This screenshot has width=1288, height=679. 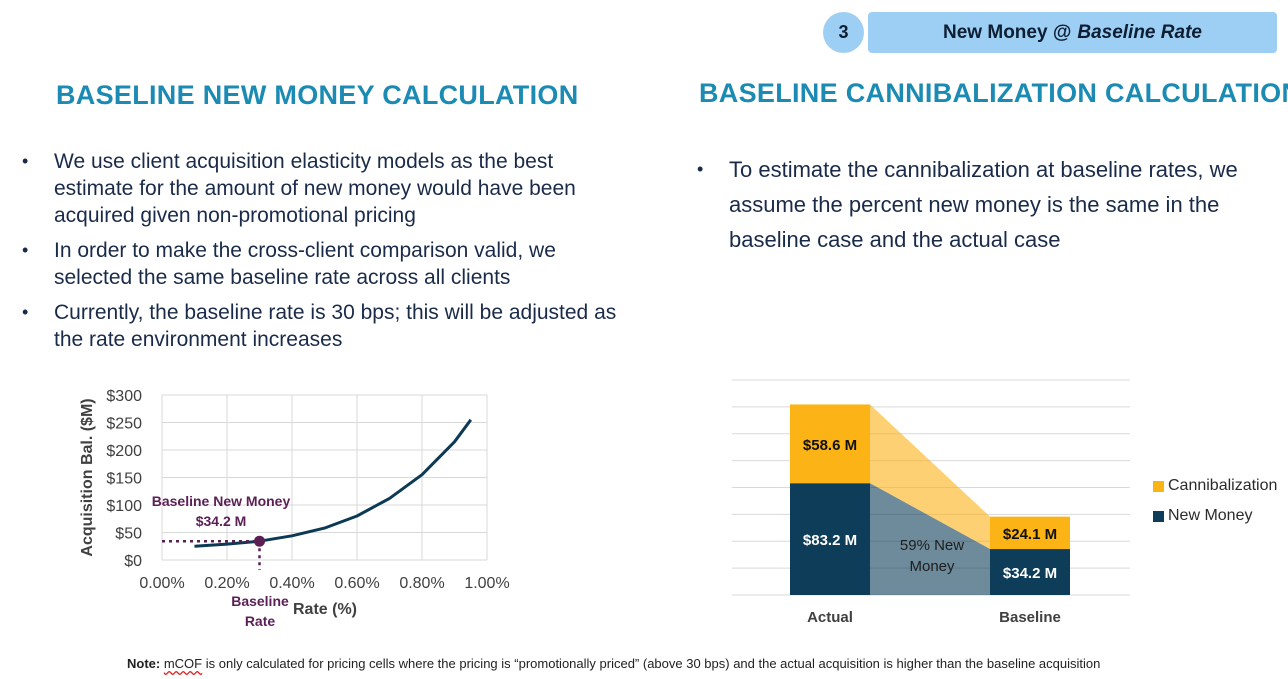 I want to click on data-label-new-money: $83.2 M, so click(x=830, y=540).